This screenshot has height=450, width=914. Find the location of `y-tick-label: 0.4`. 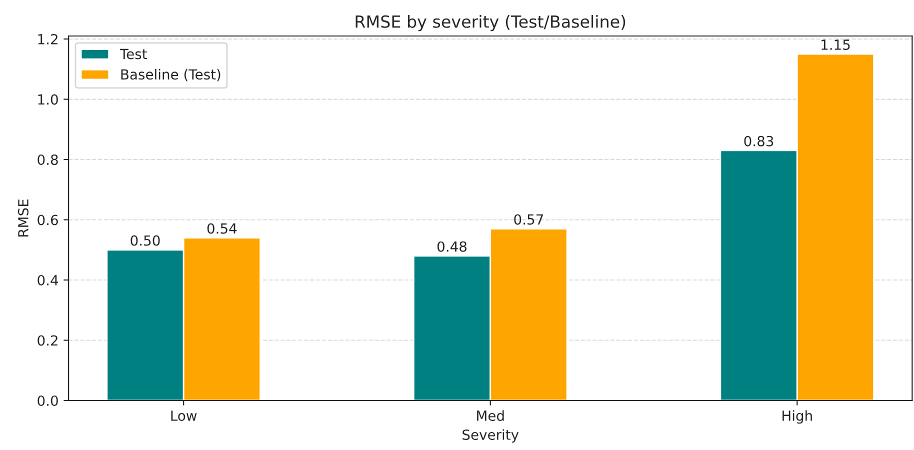

y-tick-label: 0.4 is located at coordinates (48, 280).